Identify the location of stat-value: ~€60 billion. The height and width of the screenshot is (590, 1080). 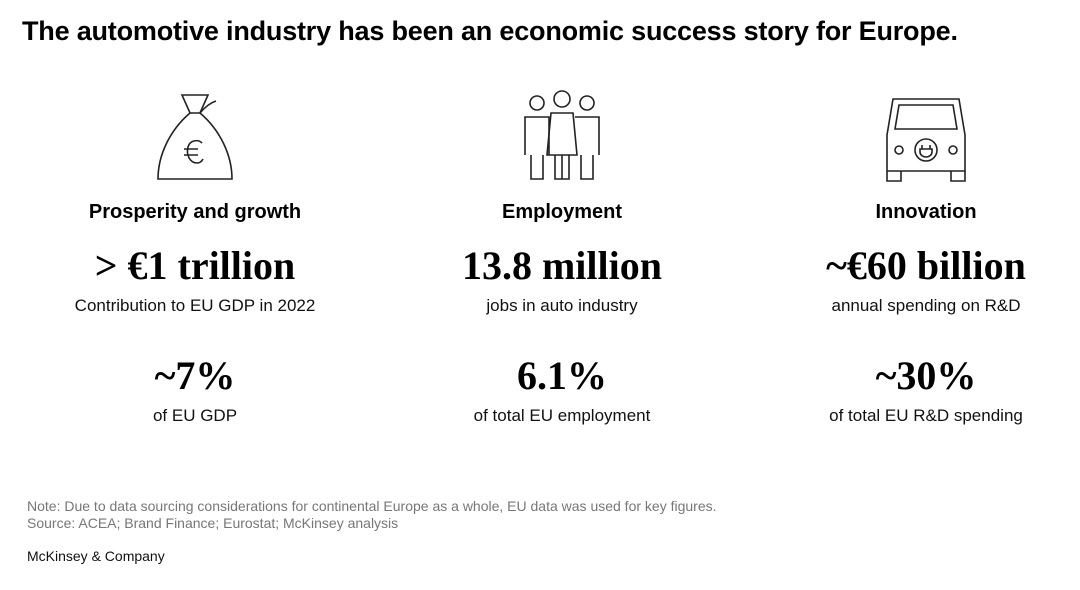
(926, 265).